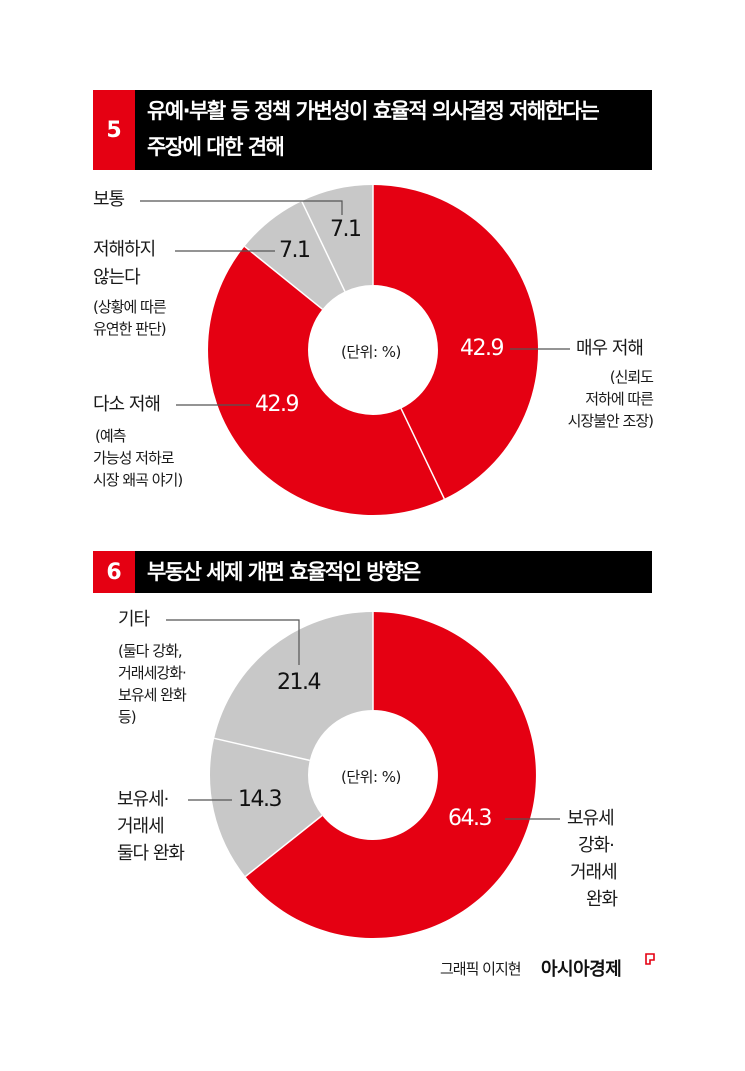 This screenshot has width=745, height=1071. I want to click on slice-hold-strengthen, so click(390, 775).